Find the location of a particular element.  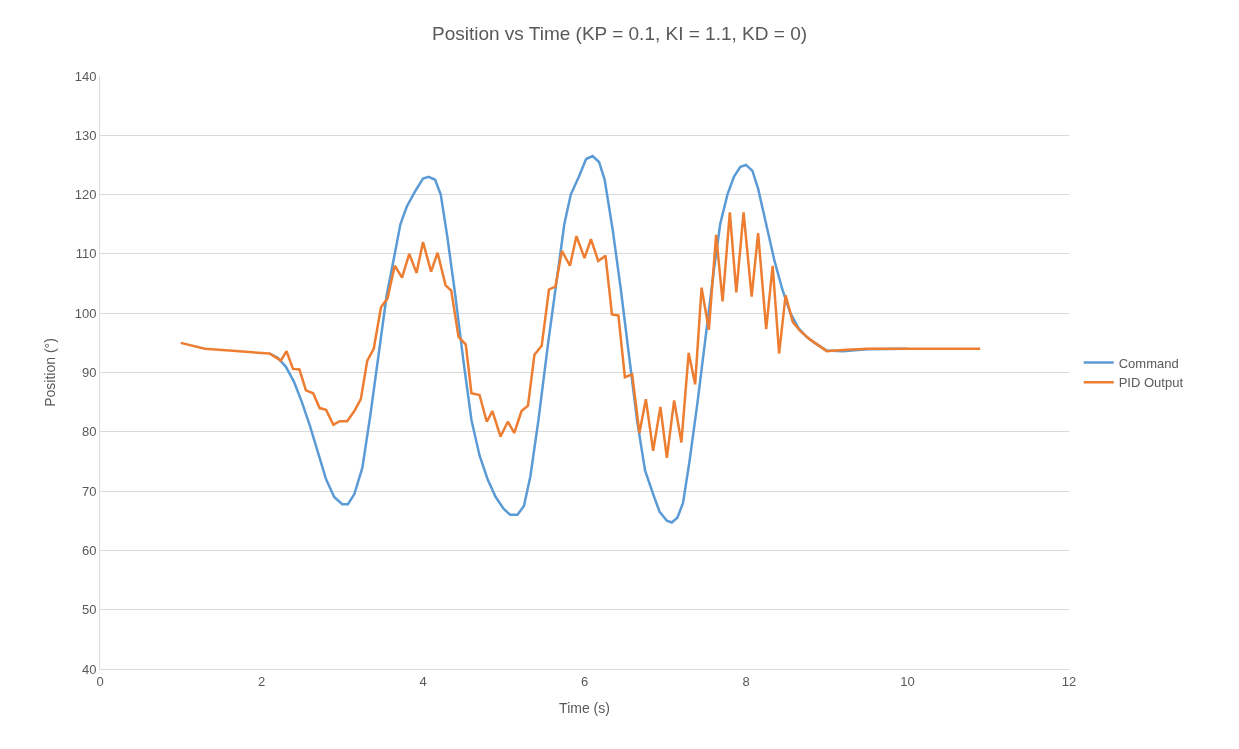

y-tick-label: 60 is located at coordinates (89, 550).